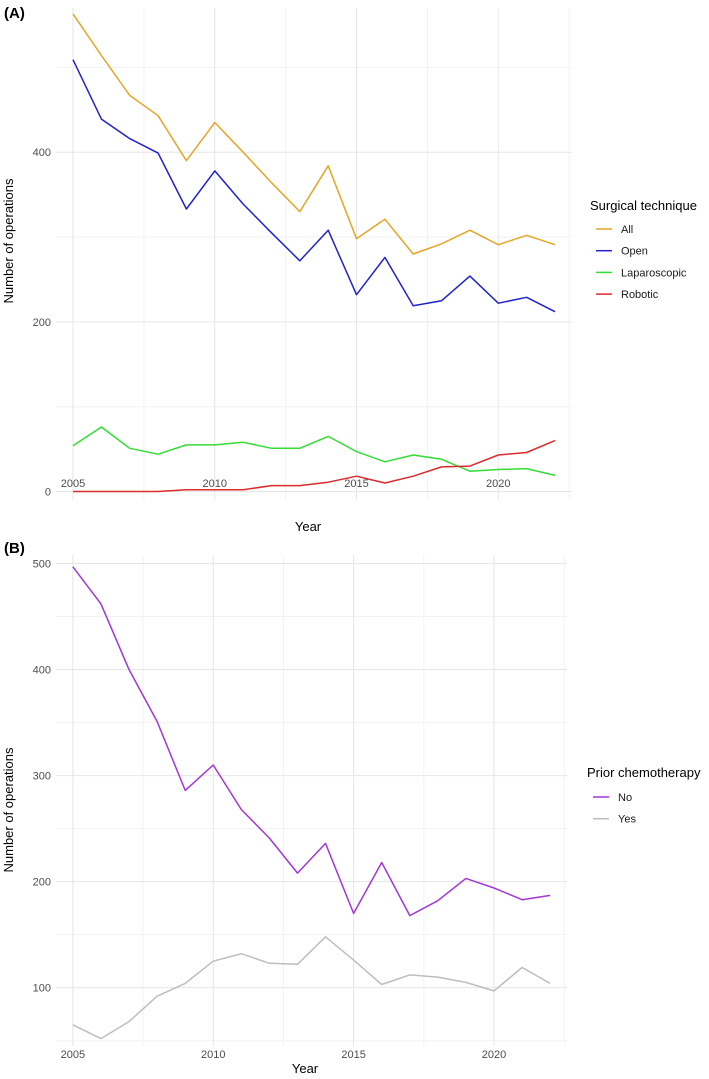  I want to click on panel-b-x-tick-label: 2005, so click(73, 1055).